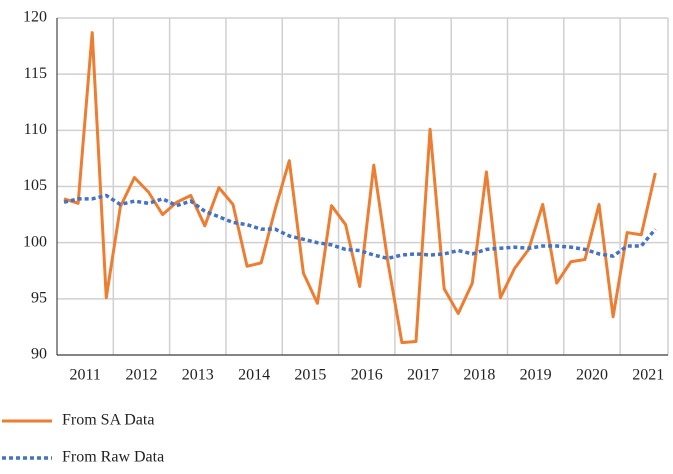 The width and height of the screenshot is (673, 474). What do you see at coordinates (39, 354) in the screenshot?
I see `y-tick-label: 90` at bounding box center [39, 354].